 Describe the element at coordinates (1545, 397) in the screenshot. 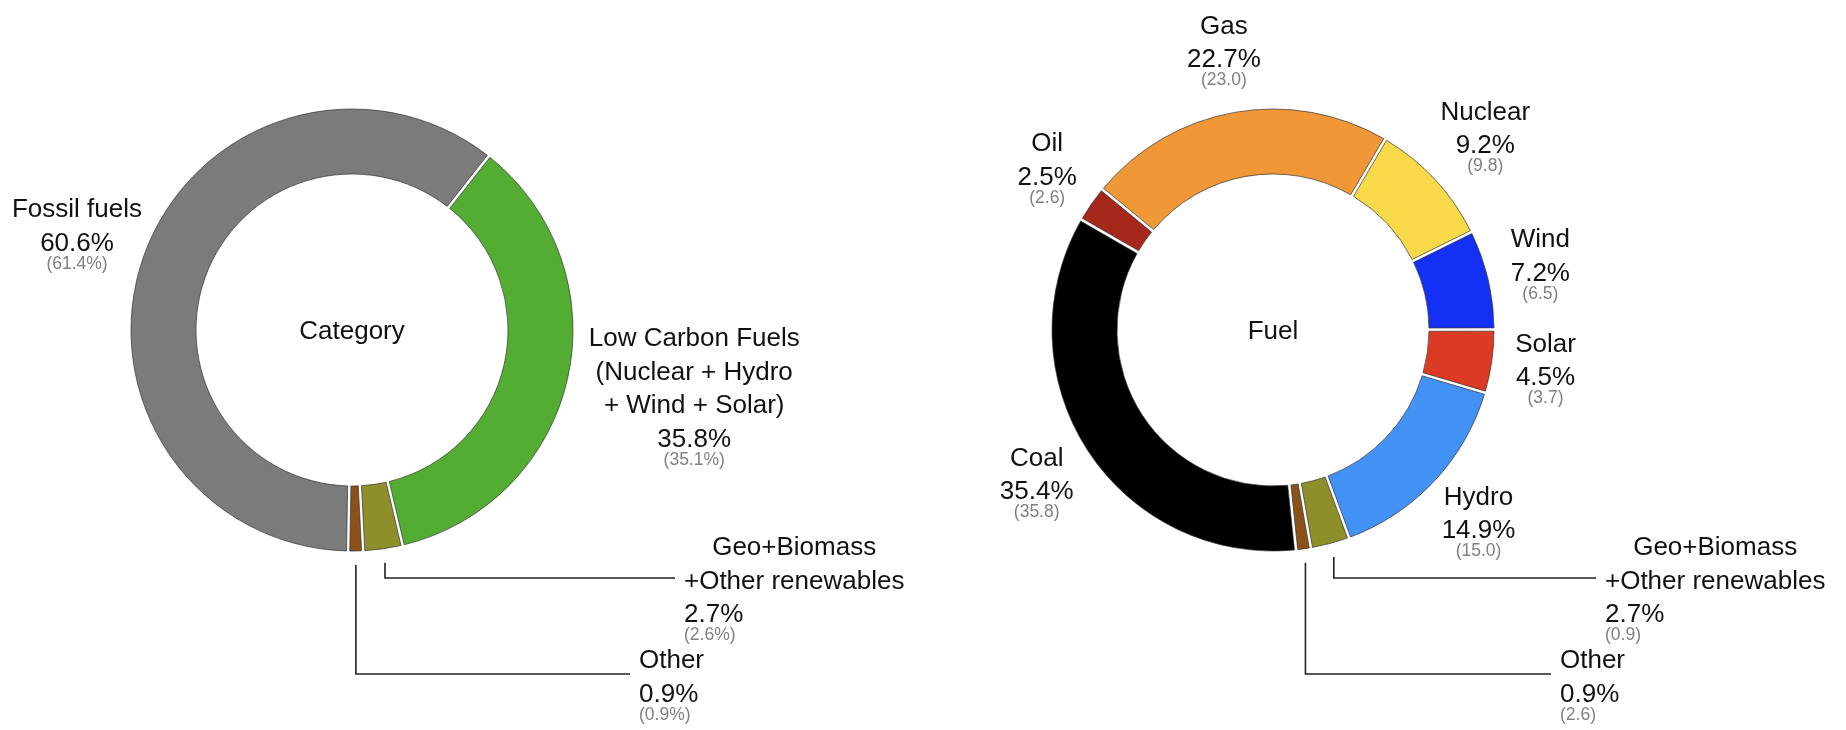

I see `text: (3.7)` at that location.